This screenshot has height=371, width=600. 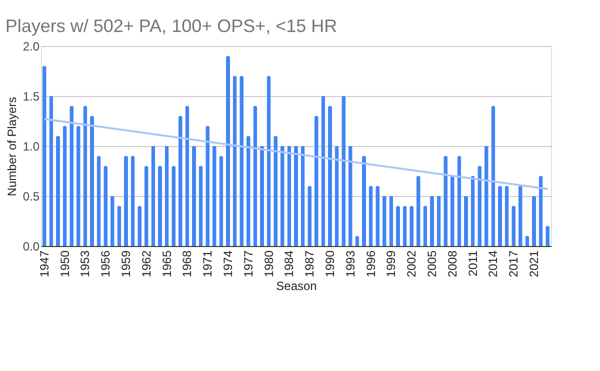 What do you see at coordinates (31, 97) in the screenshot?
I see `y-tick-label: 1.5` at bounding box center [31, 97].